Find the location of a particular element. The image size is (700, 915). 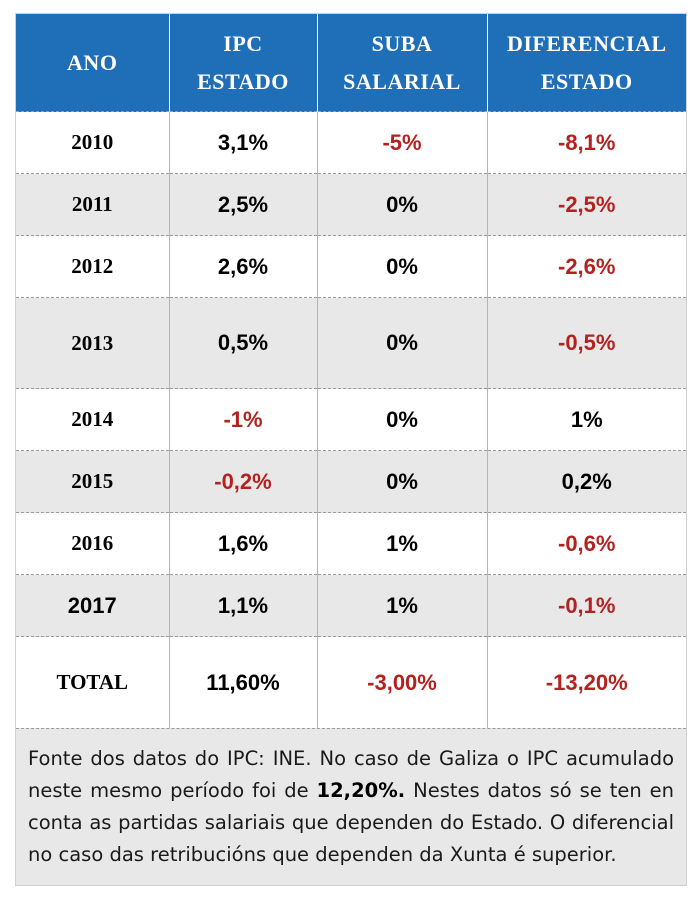

table-row: 2015 -0,2% 0% 0,2% is located at coordinates (351, 481).